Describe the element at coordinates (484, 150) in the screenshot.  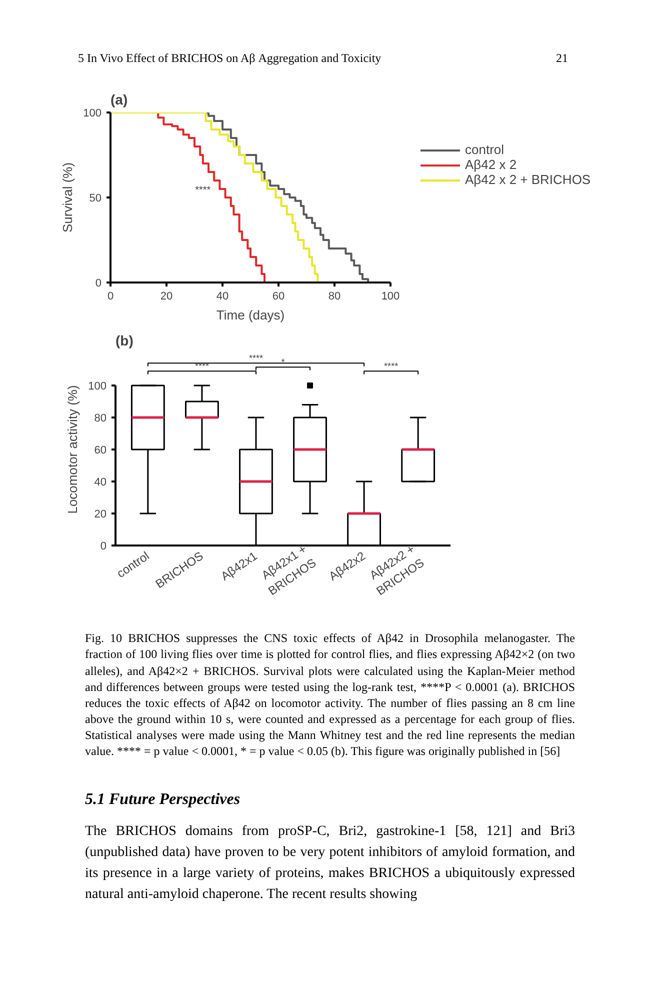
I see `legend-label: control` at that location.